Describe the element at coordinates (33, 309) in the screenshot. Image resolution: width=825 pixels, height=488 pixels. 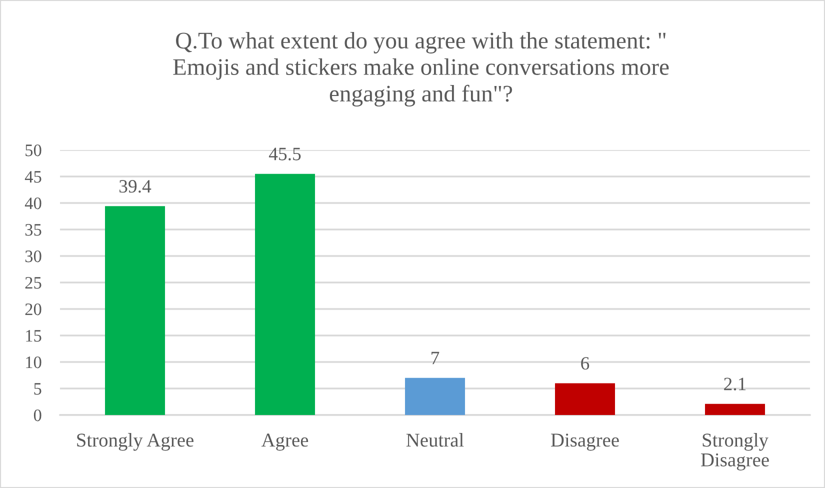
I see `y-tick-label: 20` at that location.